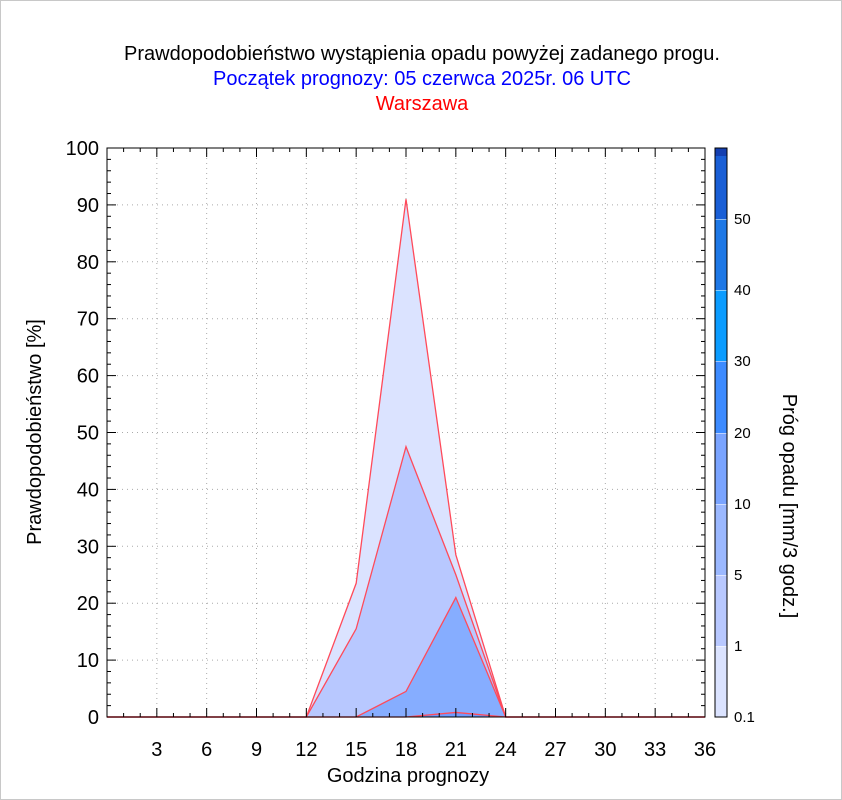  Describe the element at coordinates (206, 750) in the screenshot. I see `x-tick-label: 6` at that location.